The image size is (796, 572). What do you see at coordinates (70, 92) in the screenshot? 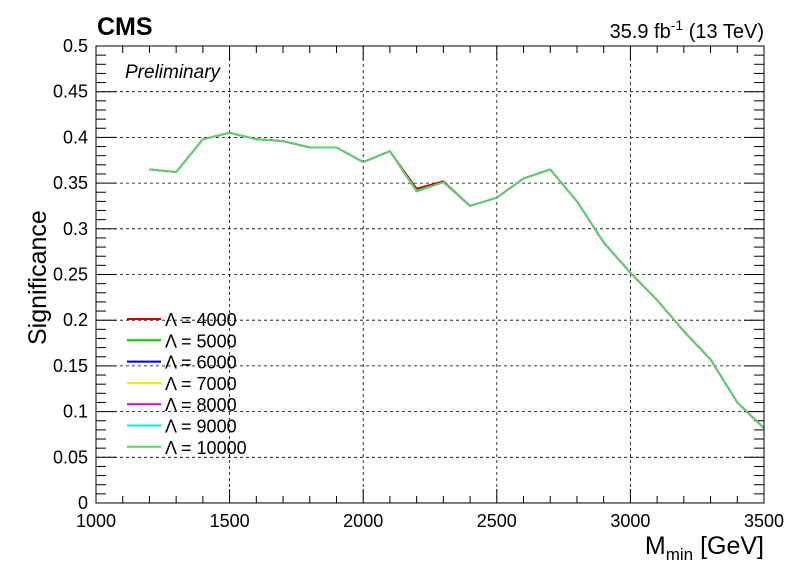
I see `y-tick-label: 0.45` at bounding box center [70, 92].